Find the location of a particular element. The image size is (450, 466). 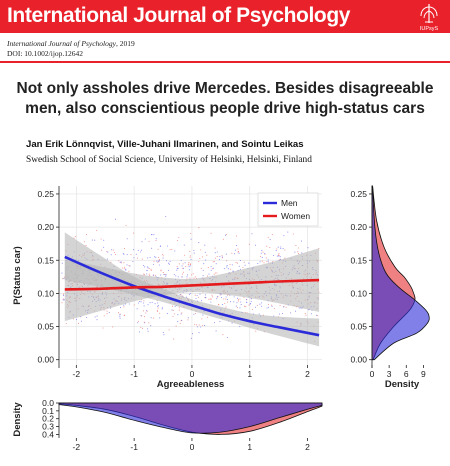

legend-label-women: Women is located at coordinates (295, 216).